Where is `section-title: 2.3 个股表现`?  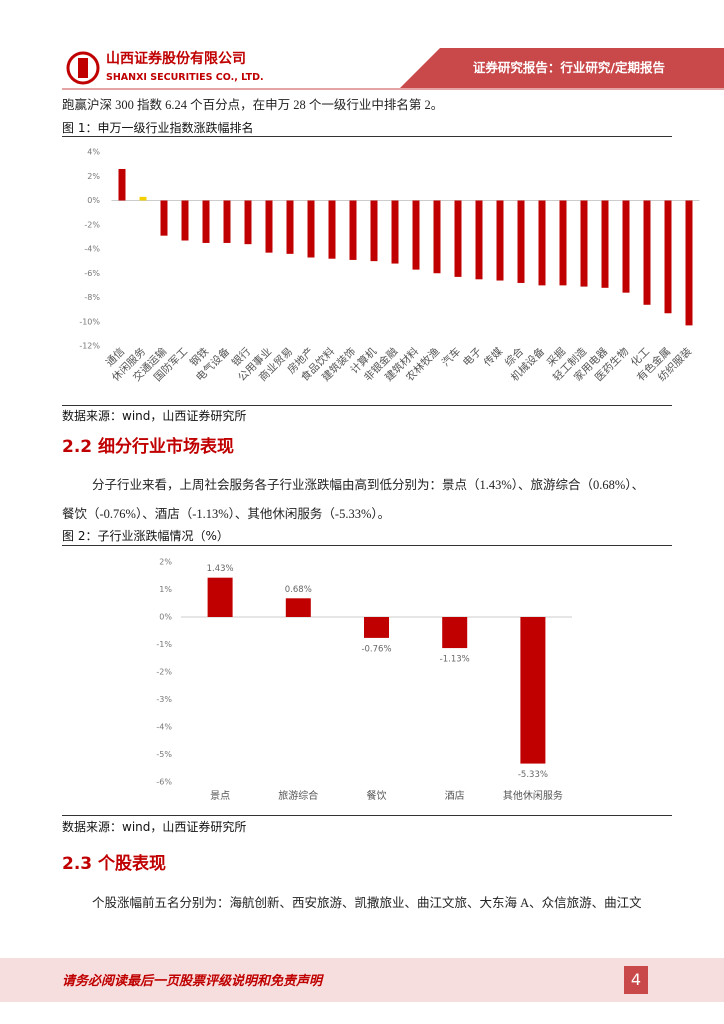
section-title: 2.3 个股表现 is located at coordinates (114, 864).